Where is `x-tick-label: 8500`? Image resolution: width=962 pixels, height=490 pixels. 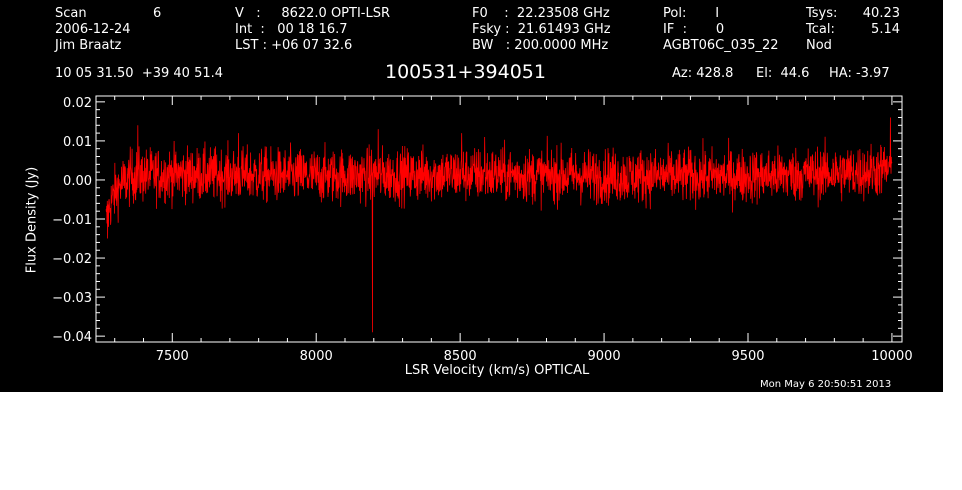 x-tick-label: 8500 is located at coordinates (460, 356).